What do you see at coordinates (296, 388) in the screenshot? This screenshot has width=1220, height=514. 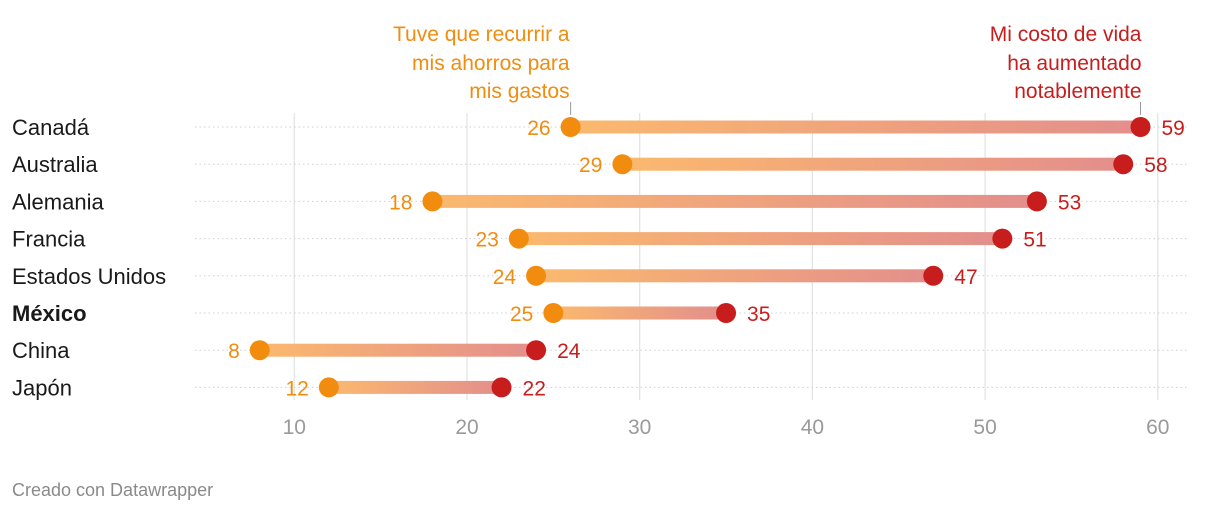 I see `savings-value-label: 12` at bounding box center [296, 388].